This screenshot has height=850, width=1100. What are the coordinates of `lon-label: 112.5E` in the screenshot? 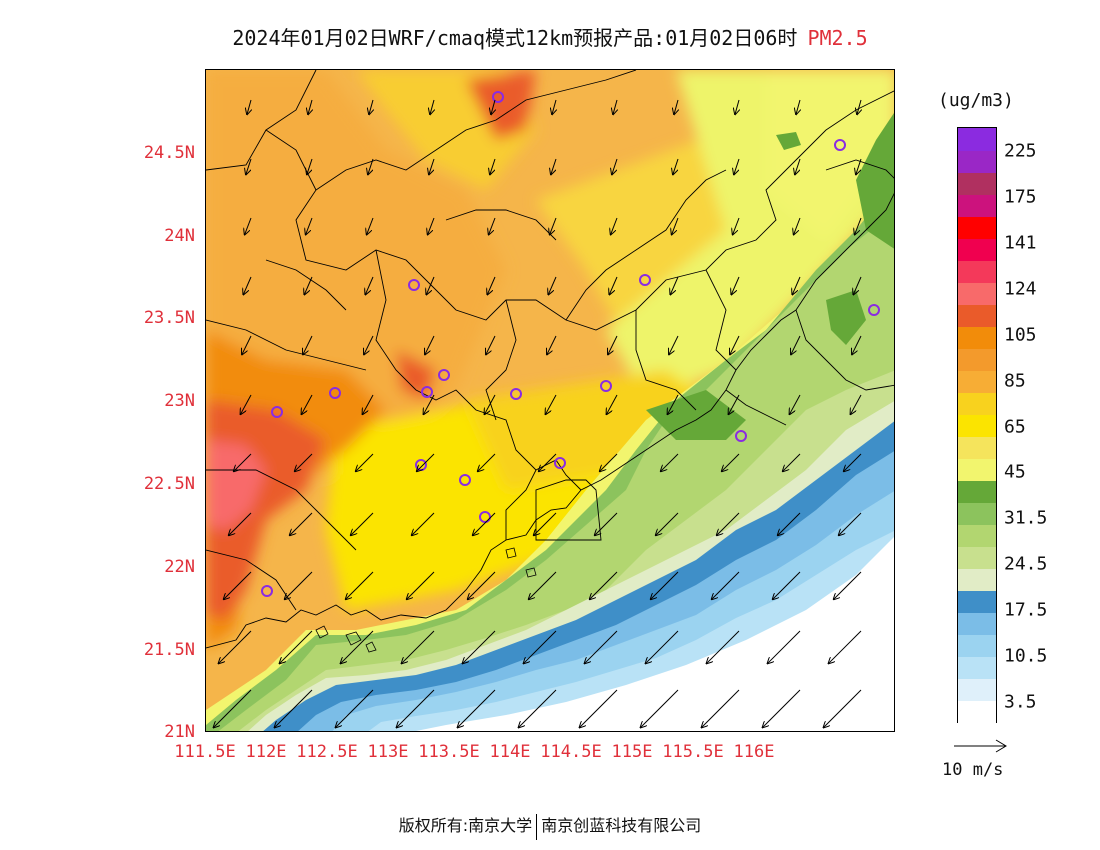 It's located at (327, 752).